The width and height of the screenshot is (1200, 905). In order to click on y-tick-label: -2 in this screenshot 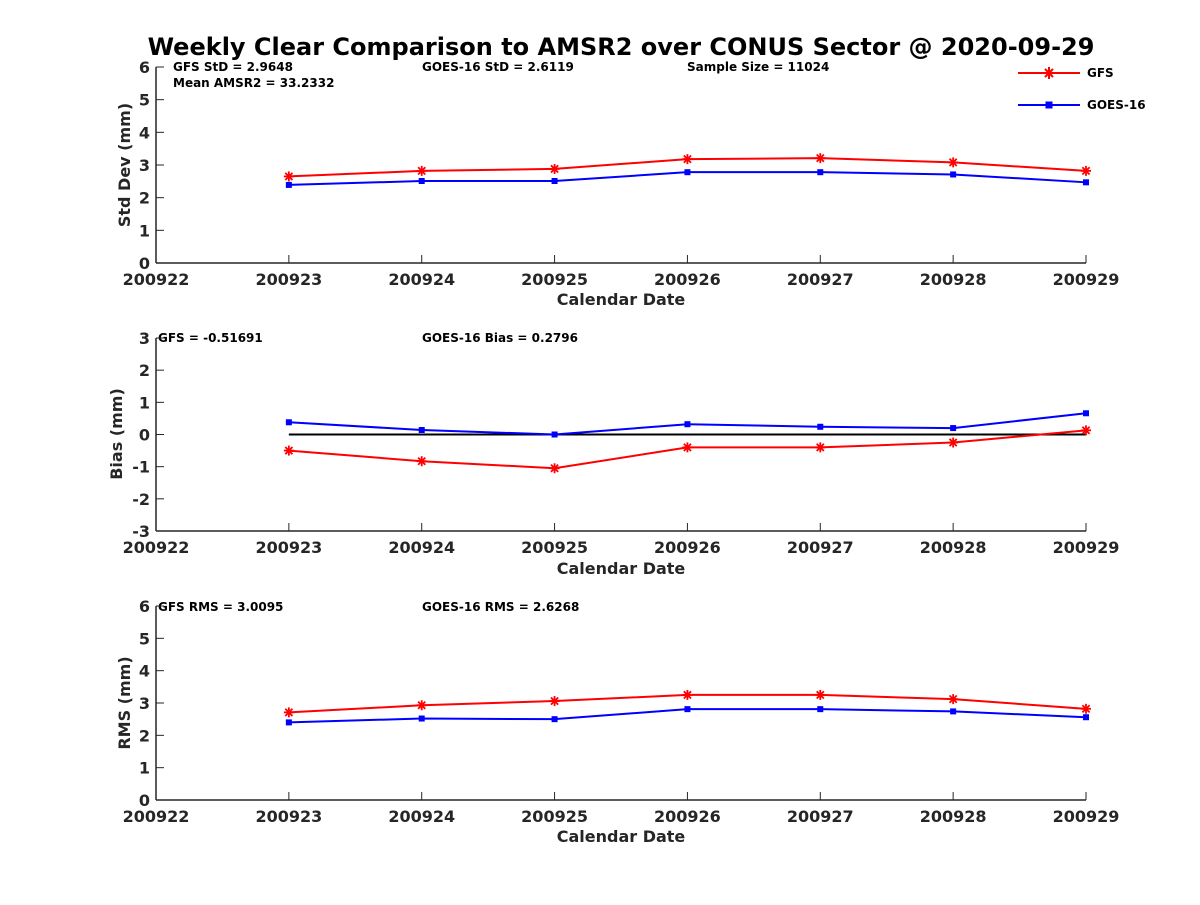, I will do `click(141, 499)`.